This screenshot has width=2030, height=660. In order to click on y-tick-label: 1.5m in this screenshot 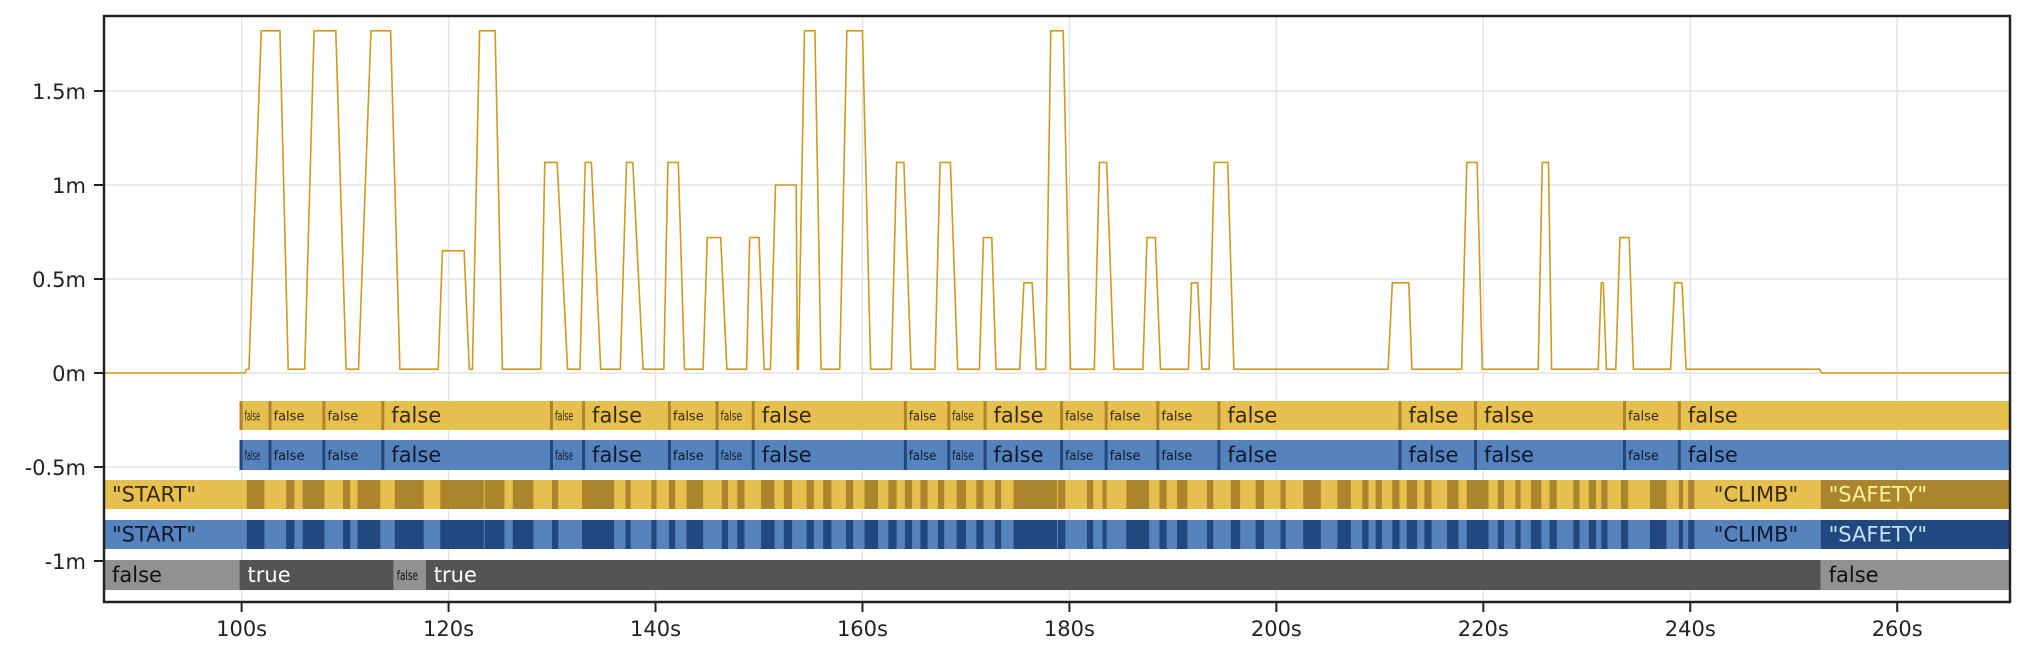, I will do `click(59, 92)`.